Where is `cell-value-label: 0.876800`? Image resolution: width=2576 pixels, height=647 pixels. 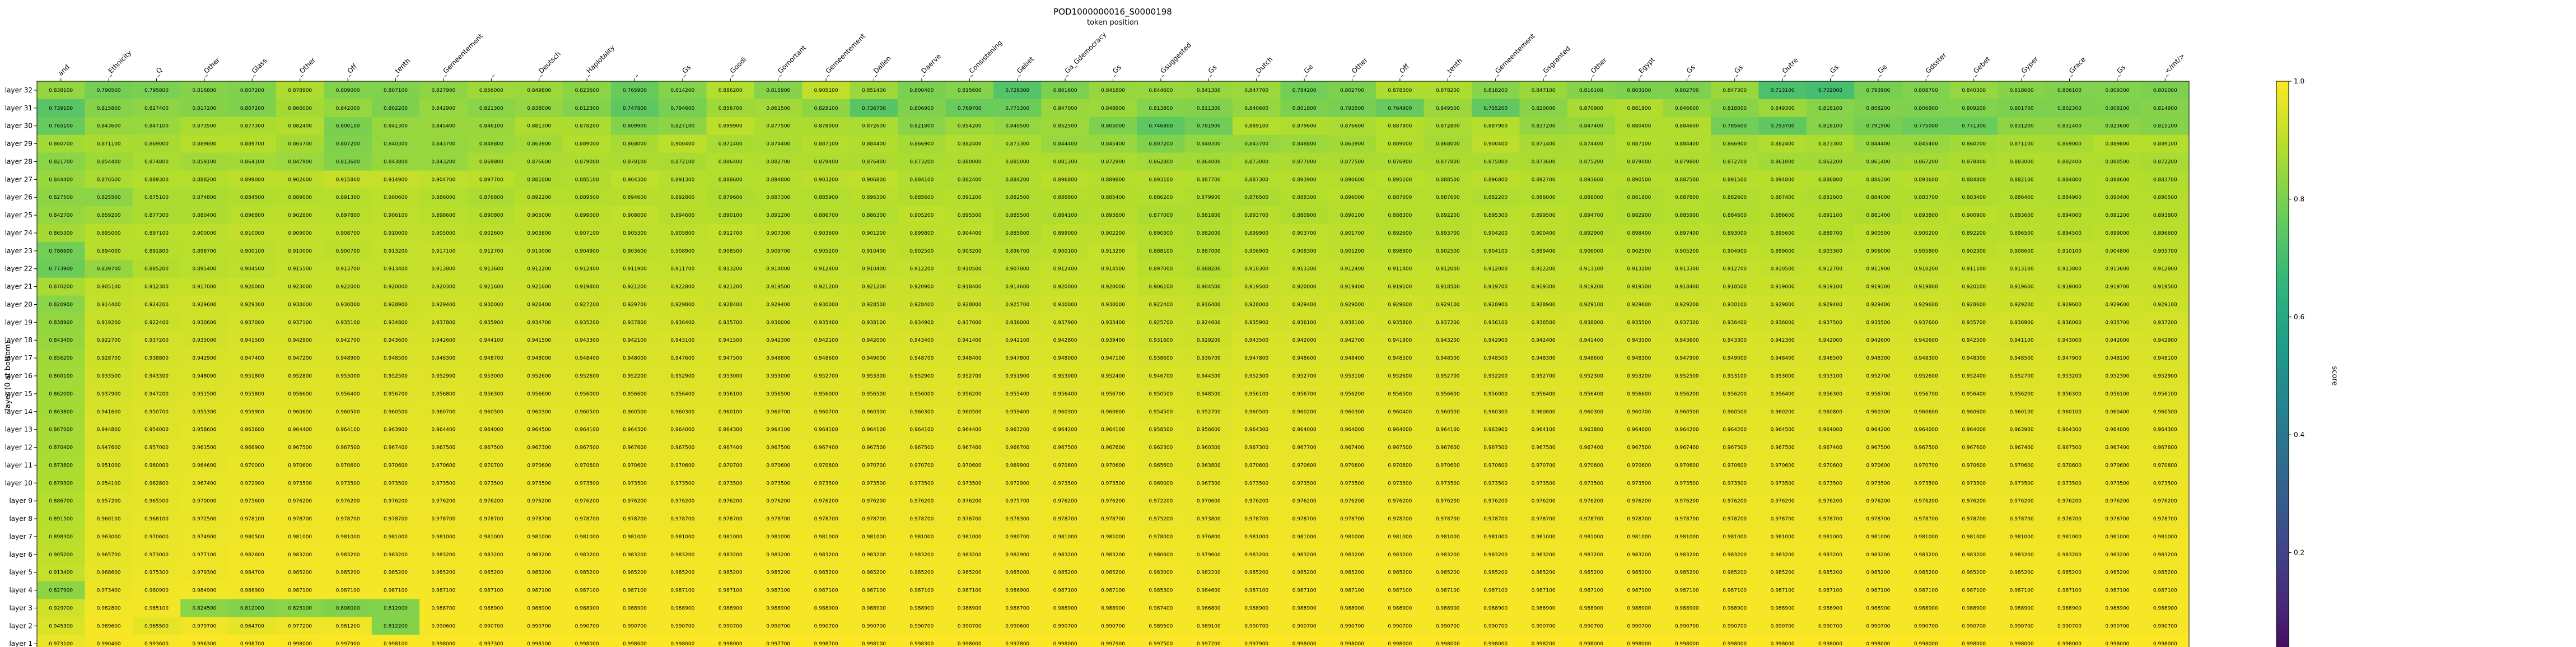
cell-value-label: 0.876800 is located at coordinates (491, 198).